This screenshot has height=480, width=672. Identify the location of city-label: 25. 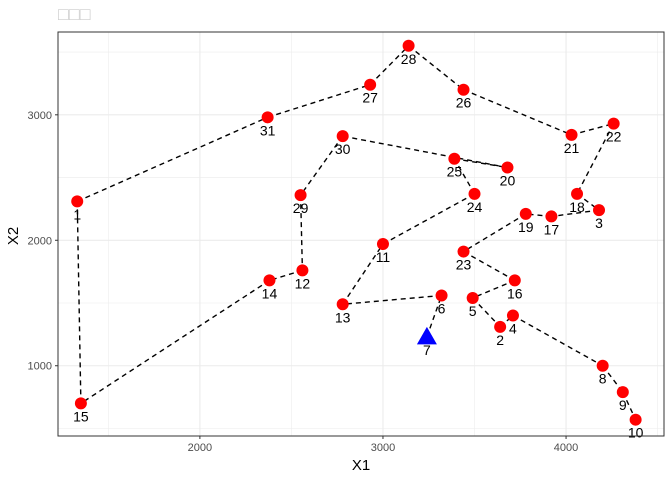
(455, 172).